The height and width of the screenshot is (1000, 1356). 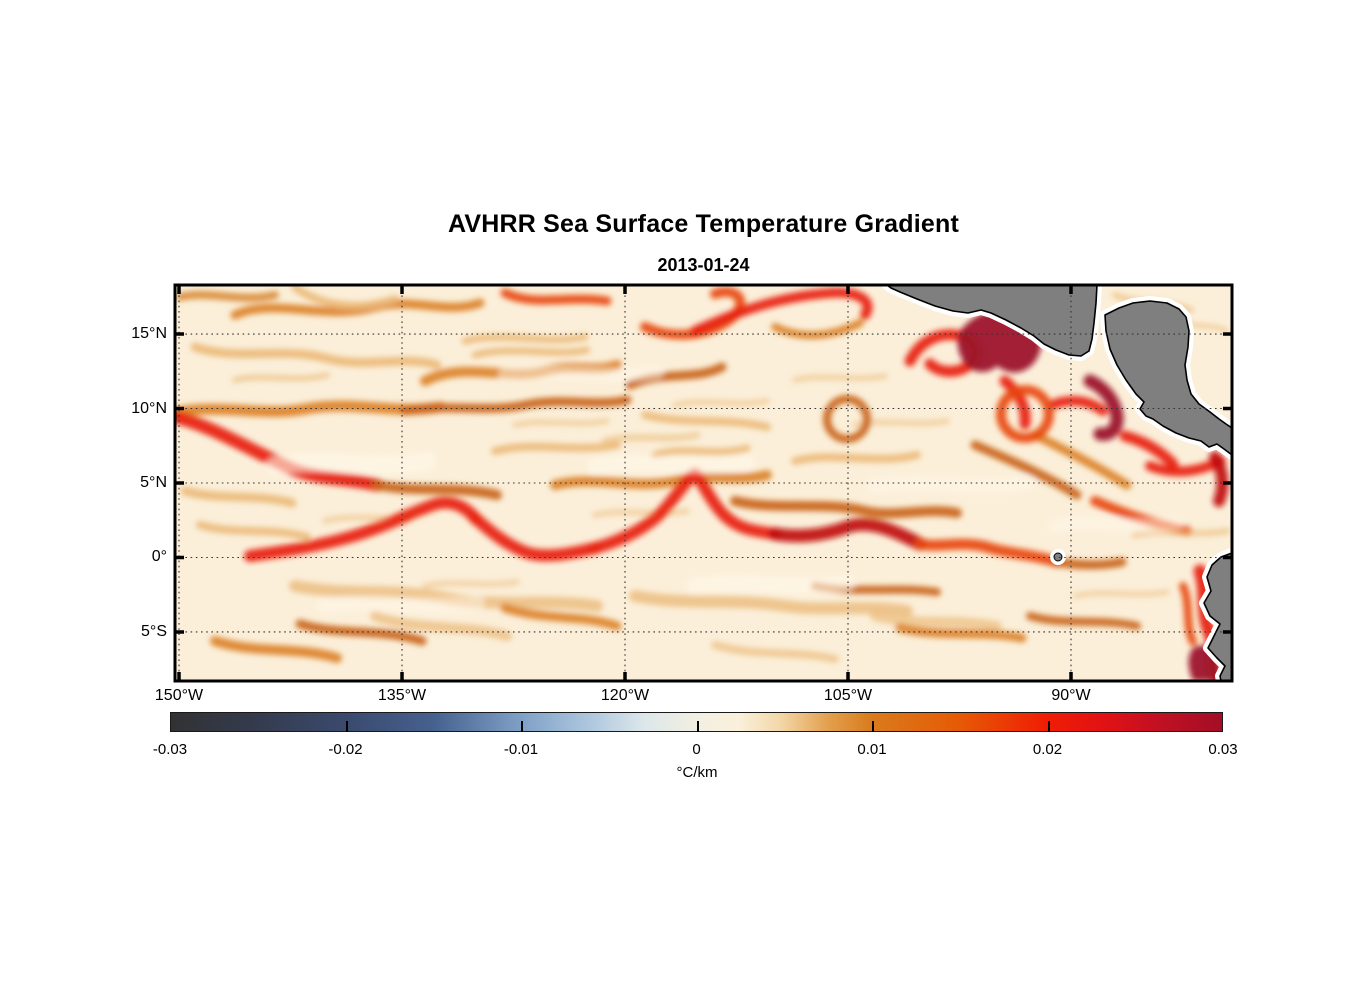 I want to click on land-masses, so click(x=1057, y=483).